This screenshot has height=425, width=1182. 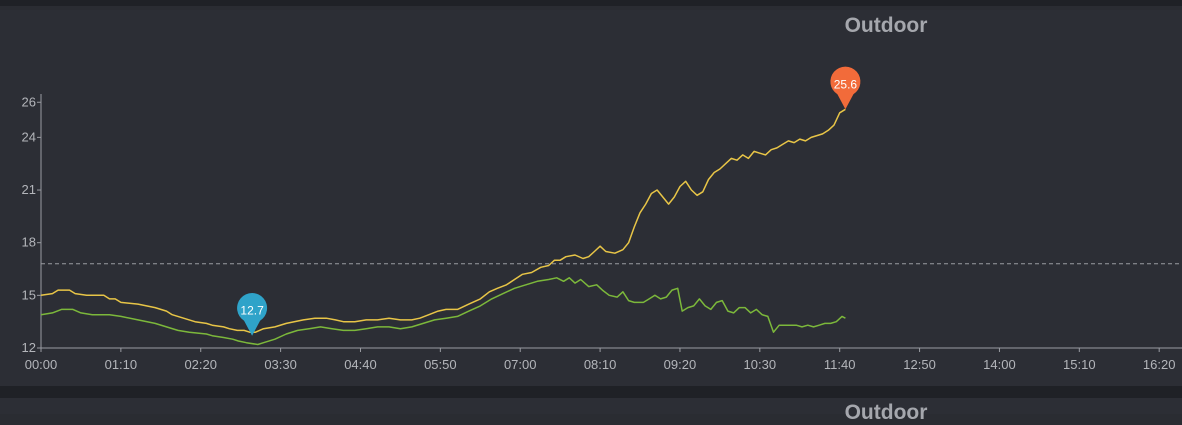 I want to click on x-tick-label: 15:10, so click(x=1079, y=364).